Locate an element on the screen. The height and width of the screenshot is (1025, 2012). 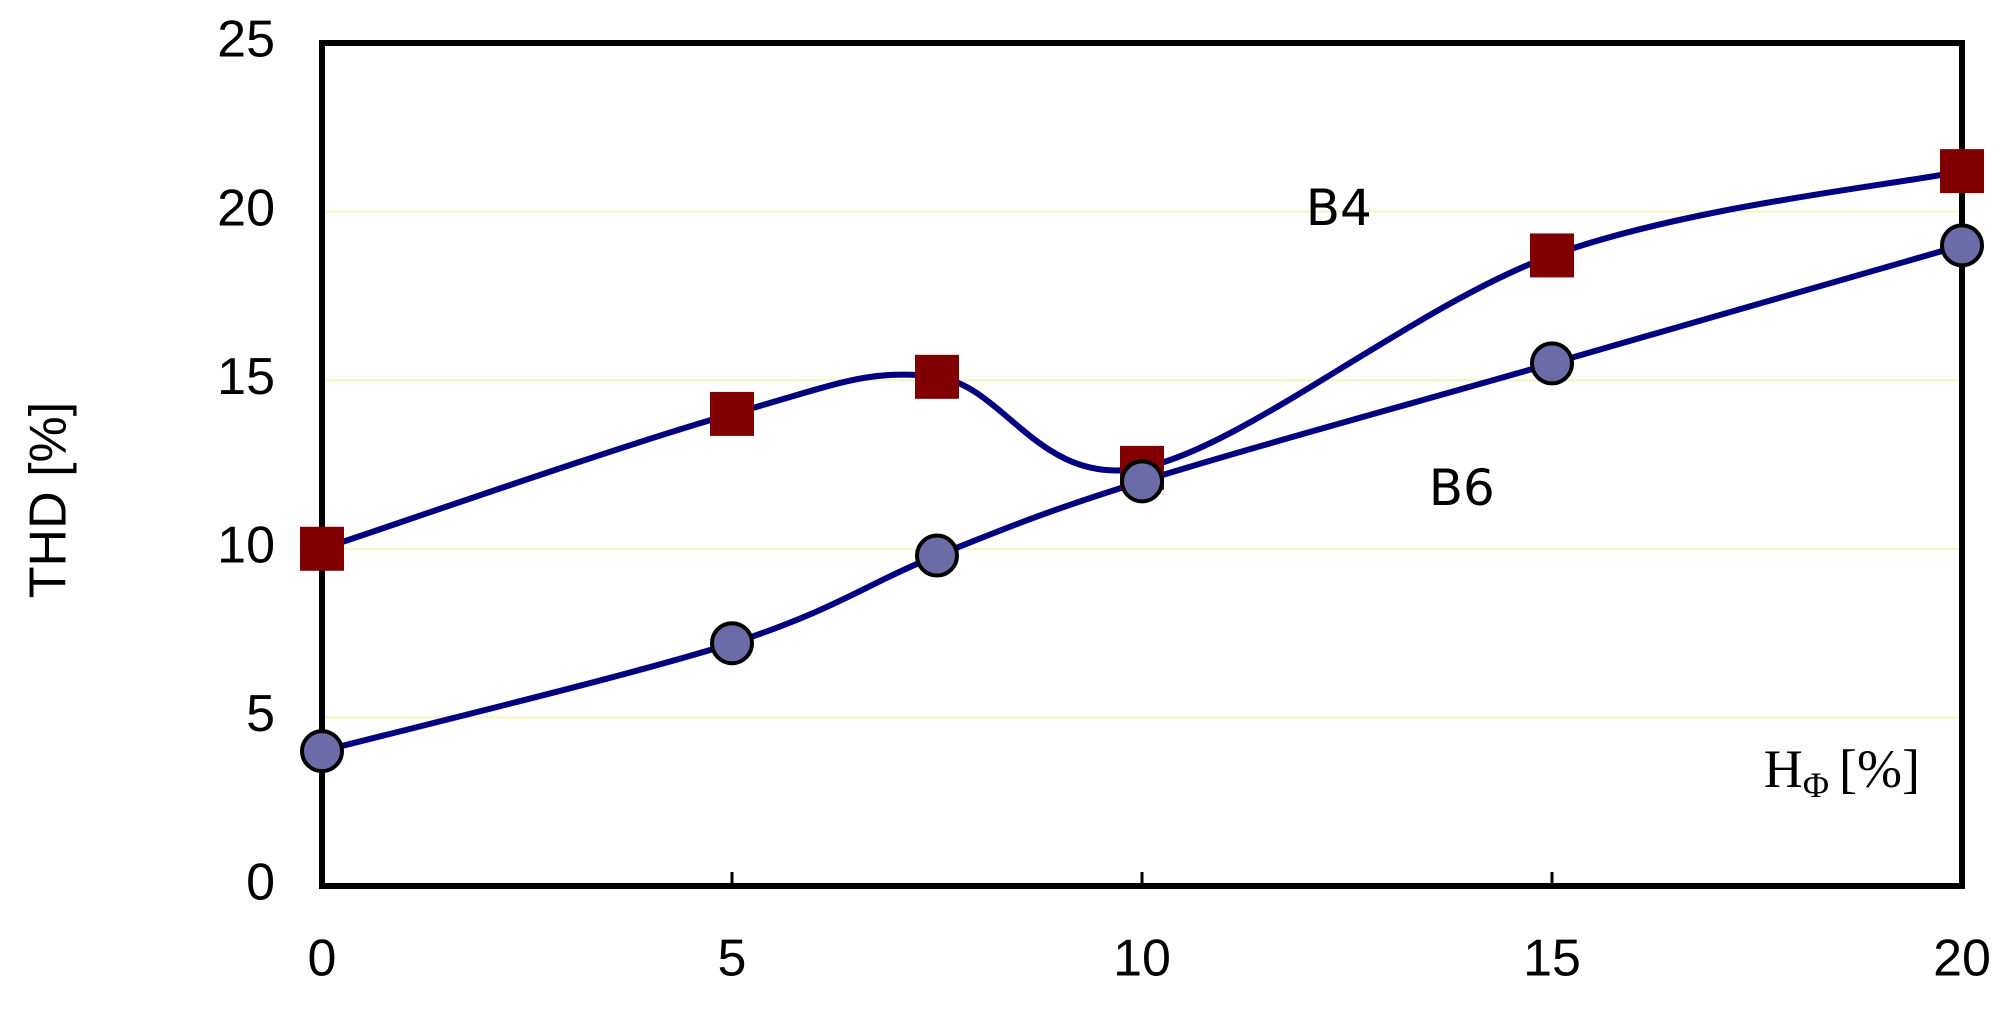
x-axis-label: HΦ [%] is located at coordinates (1842, 772).